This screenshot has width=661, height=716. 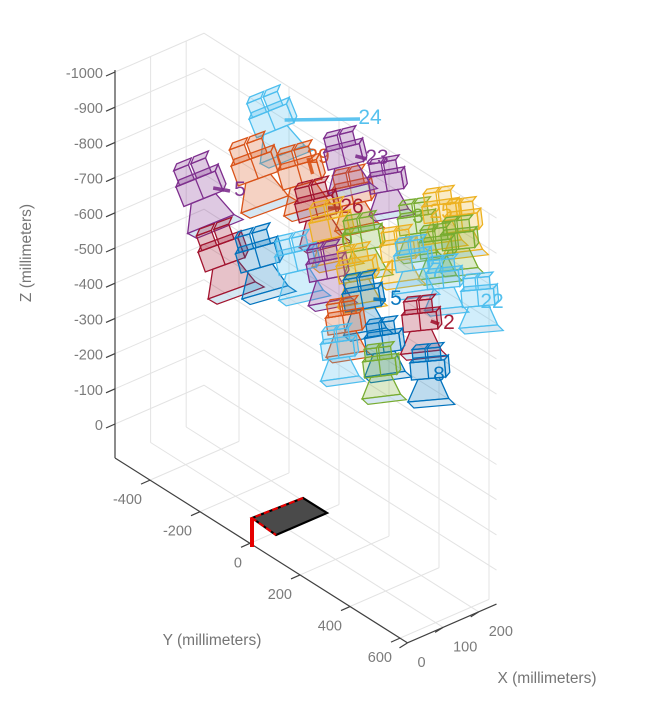 What do you see at coordinates (212, 640) in the screenshot?
I see `y-axis-title: Y (millimeters)` at bounding box center [212, 640].